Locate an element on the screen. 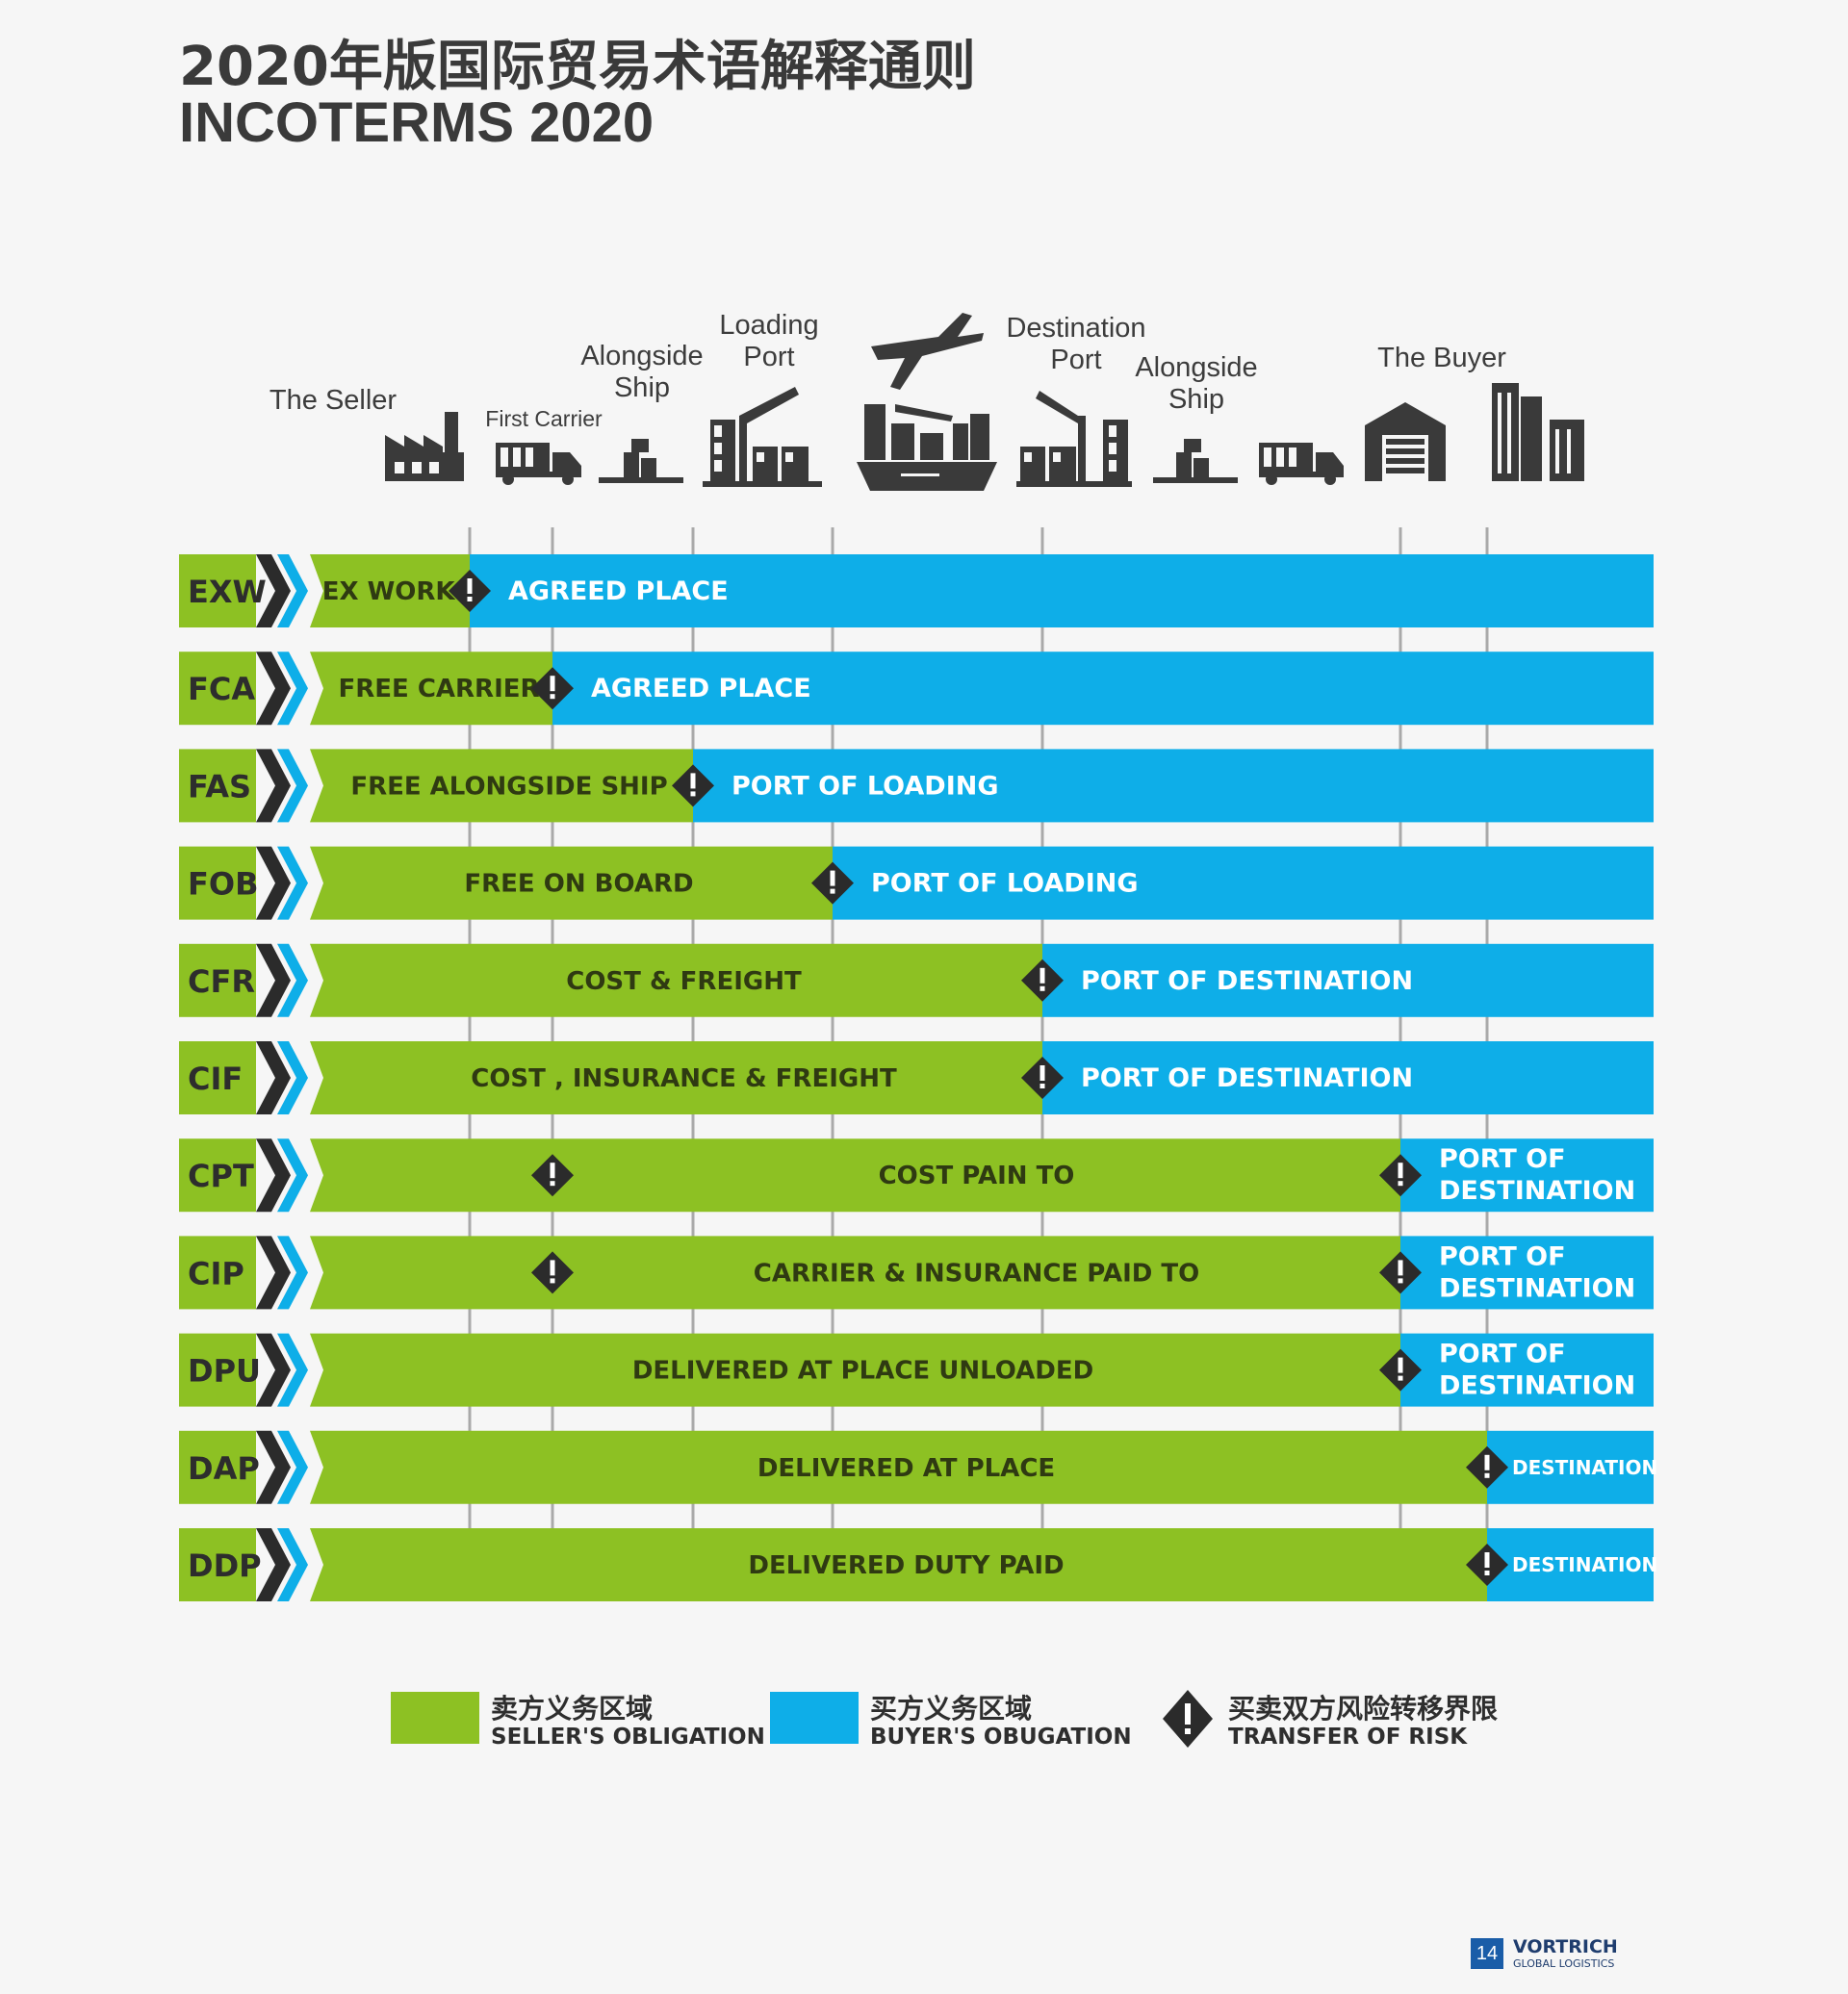  seller-term-label: FREE CARRIER is located at coordinates (438, 689).